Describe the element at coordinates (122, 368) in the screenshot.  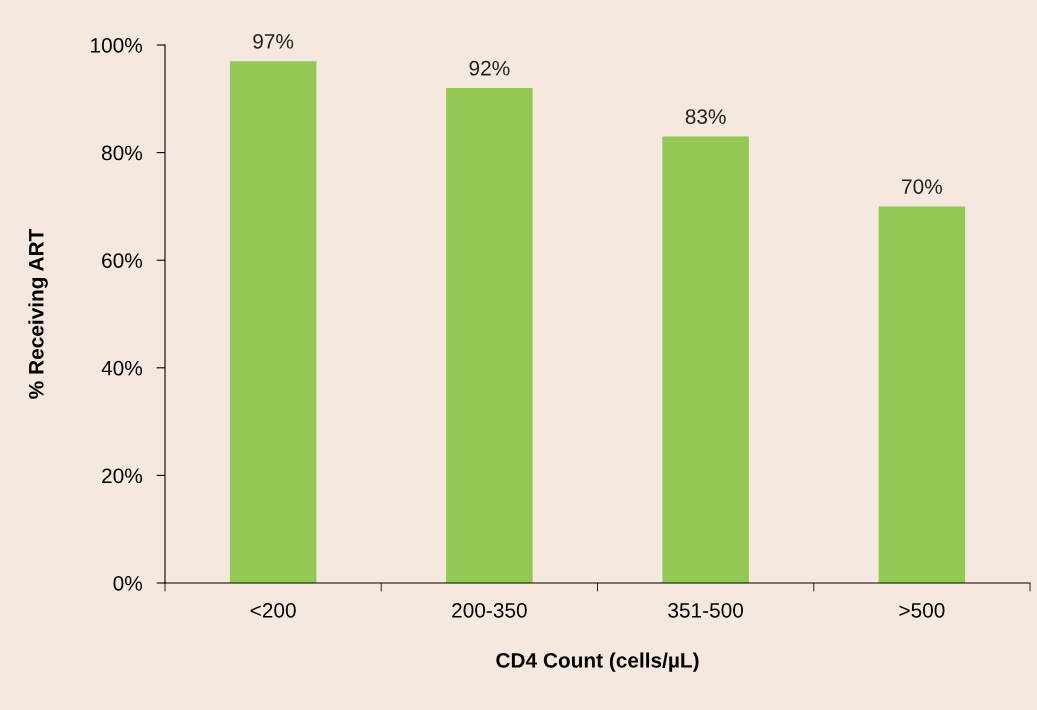
I see `y-tick-label: 40%` at that location.